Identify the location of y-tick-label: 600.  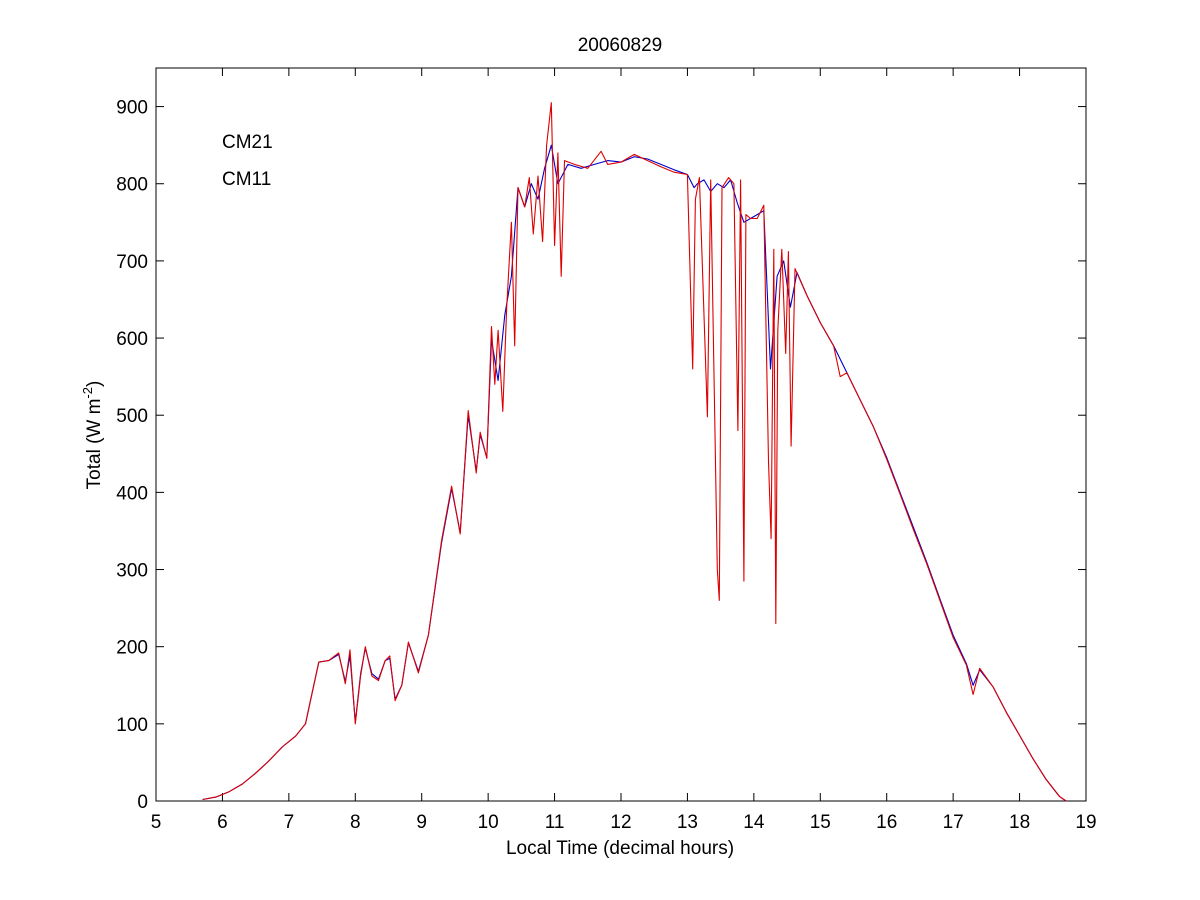
(132, 339).